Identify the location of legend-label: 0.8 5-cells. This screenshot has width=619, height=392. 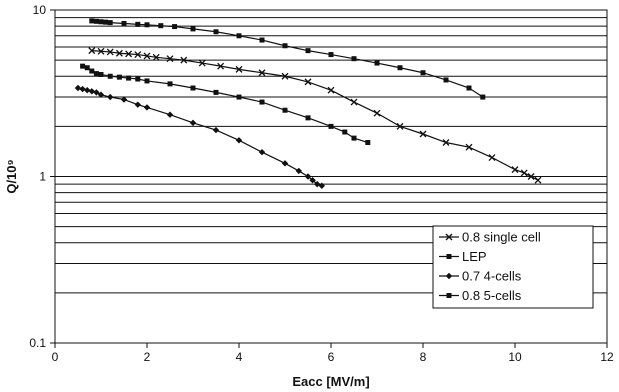
(492, 295).